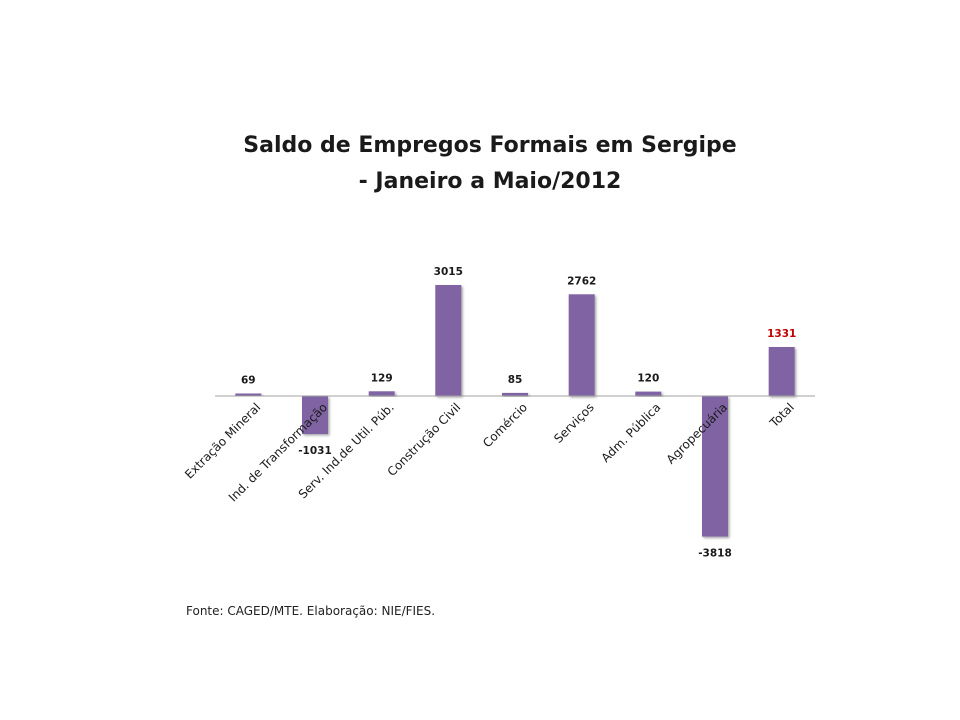 The height and width of the screenshot is (720, 960). Describe the element at coordinates (781, 415) in the screenshot. I see `category-label-8: Total` at that location.